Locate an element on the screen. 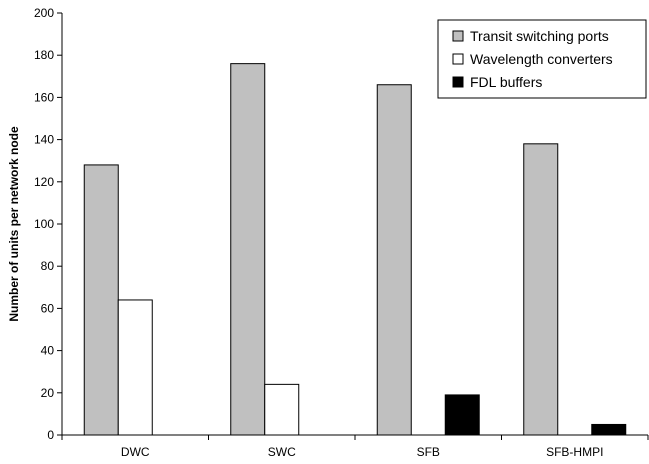 The height and width of the screenshot is (464, 649). bar-sfb-transit-switching-ports is located at coordinates (394, 260).